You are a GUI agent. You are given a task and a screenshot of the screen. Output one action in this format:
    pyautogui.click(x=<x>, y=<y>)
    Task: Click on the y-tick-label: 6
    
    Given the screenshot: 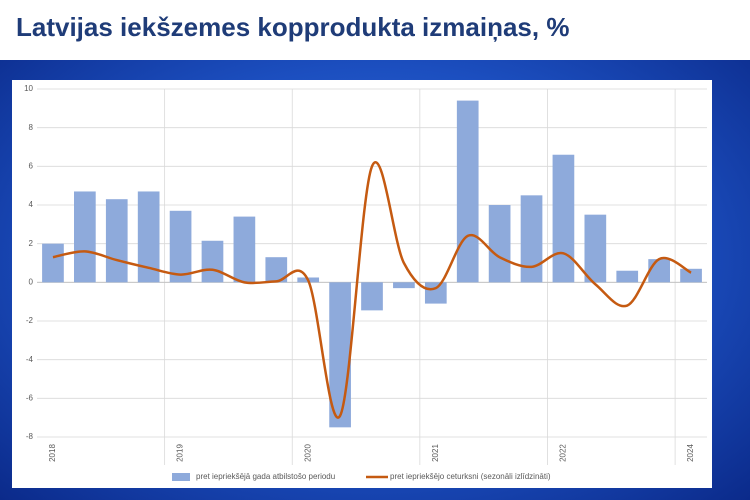 What is the action you would take?
    pyautogui.click(x=31, y=165)
    